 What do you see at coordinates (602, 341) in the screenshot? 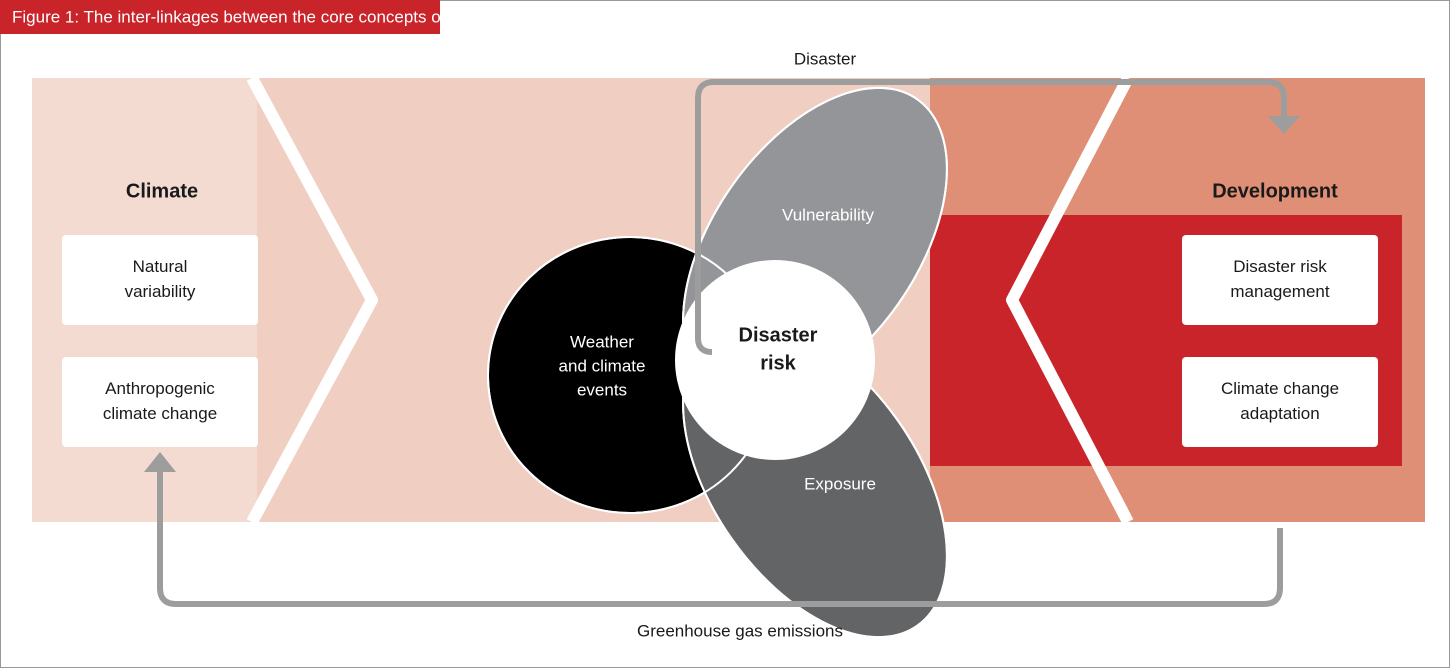
I see `hazard-label: Weather` at bounding box center [602, 341].